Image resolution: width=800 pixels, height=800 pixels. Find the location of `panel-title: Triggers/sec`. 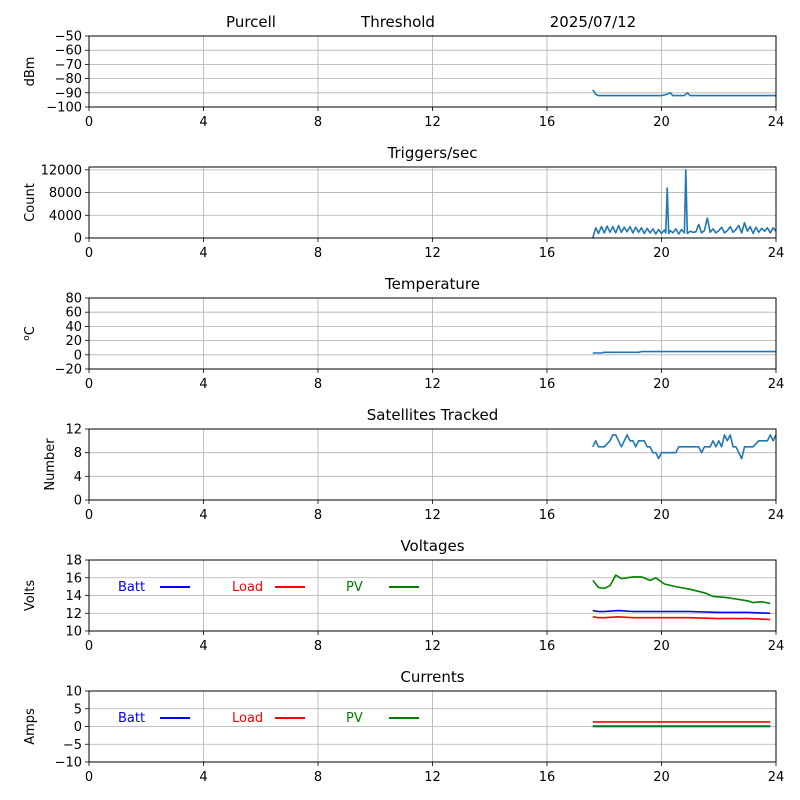

panel-title: Triggers/sec is located at coordinates (432, 153).